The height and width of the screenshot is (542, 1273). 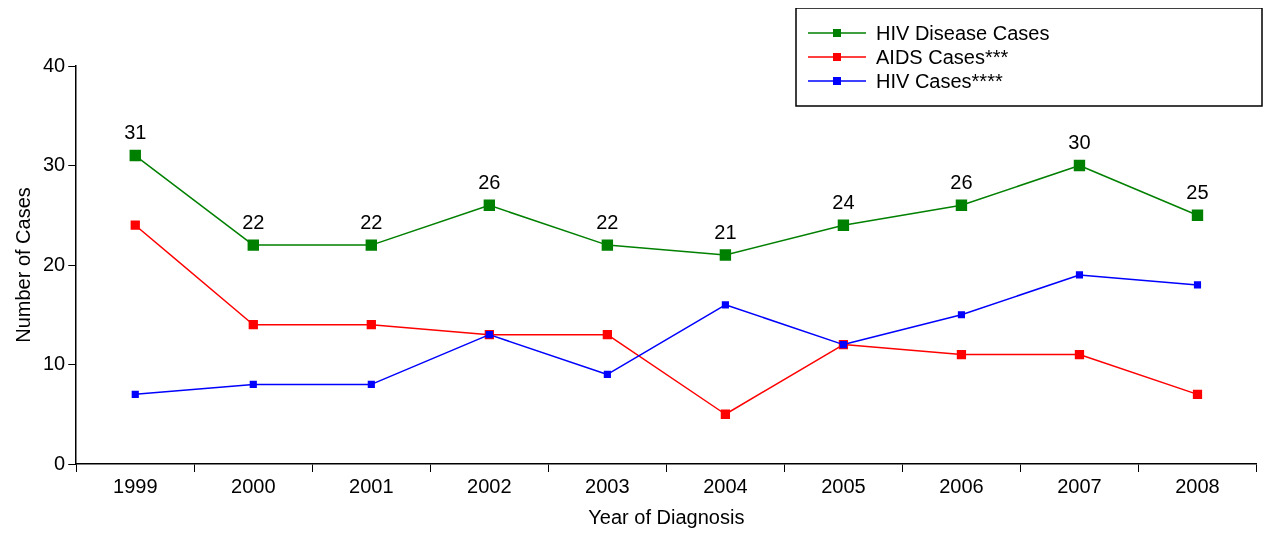 I want to click on y-tick-label: 20, so click(x=54, y=263).